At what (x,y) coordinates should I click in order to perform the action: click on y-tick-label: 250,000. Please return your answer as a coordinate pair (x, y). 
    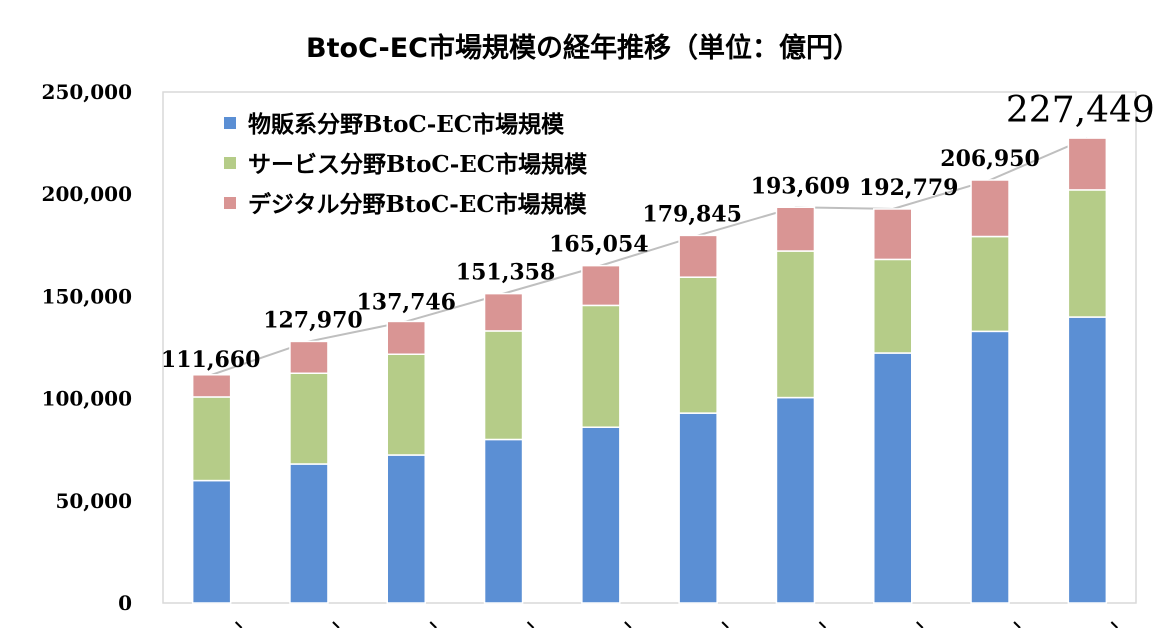
    Looking at the image, I should click on (87, 92).